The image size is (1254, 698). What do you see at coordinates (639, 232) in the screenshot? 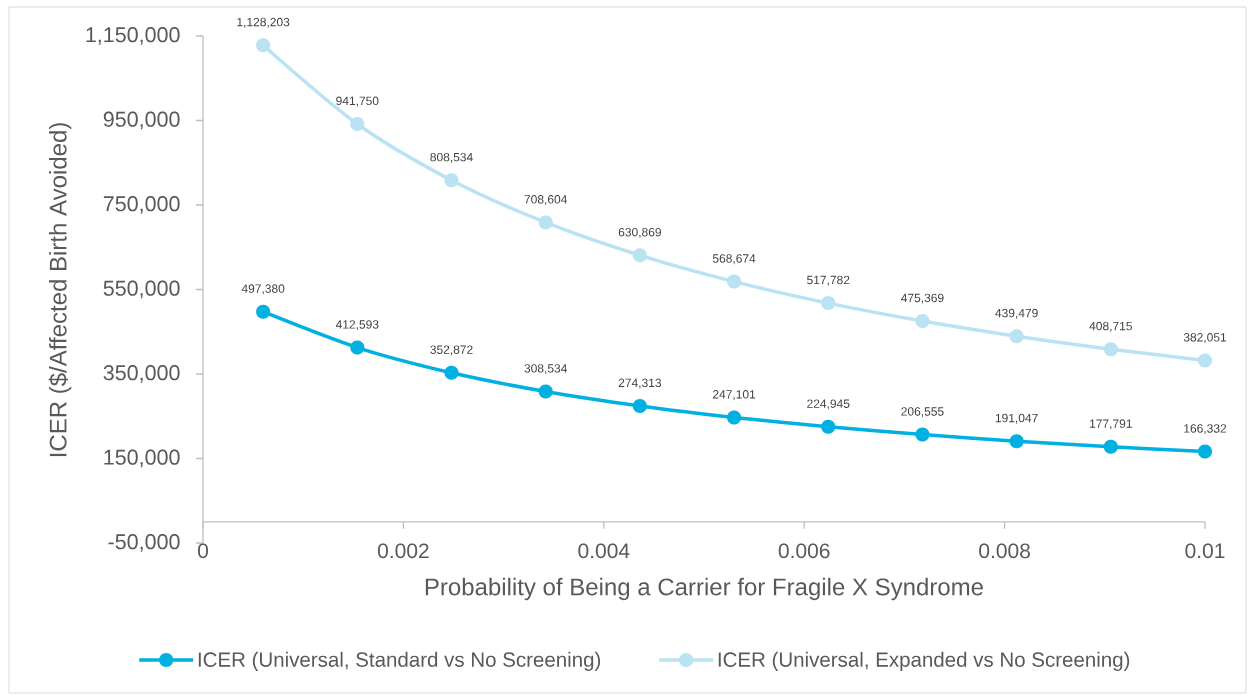
I see `data-label: 630,869` at bounding box center [639, 232].